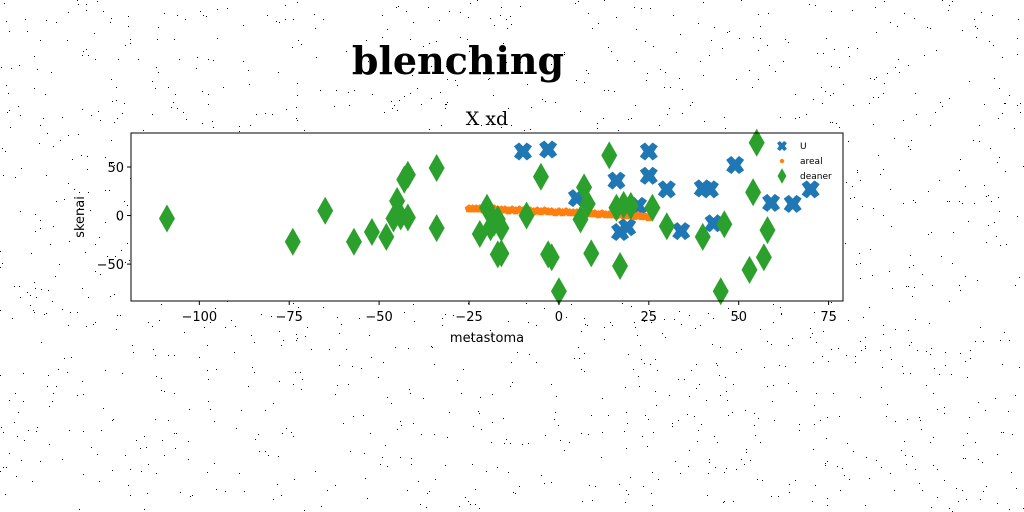 The width and height of the screenshot is (1024, 512). Describe the element at coordinates (468, 317) in the screenshot. I see `x-tick-label: −25` at that location.